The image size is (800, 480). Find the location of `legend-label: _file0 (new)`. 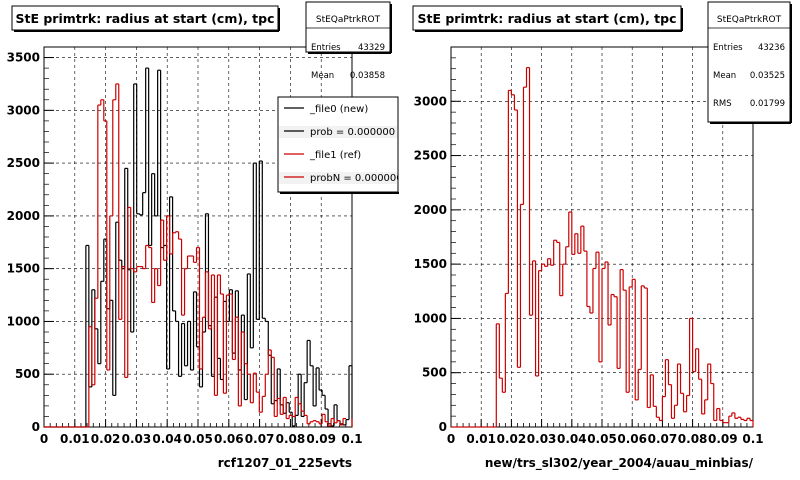

legend-label: _file0 (new) is located at coordinates (338, 109).